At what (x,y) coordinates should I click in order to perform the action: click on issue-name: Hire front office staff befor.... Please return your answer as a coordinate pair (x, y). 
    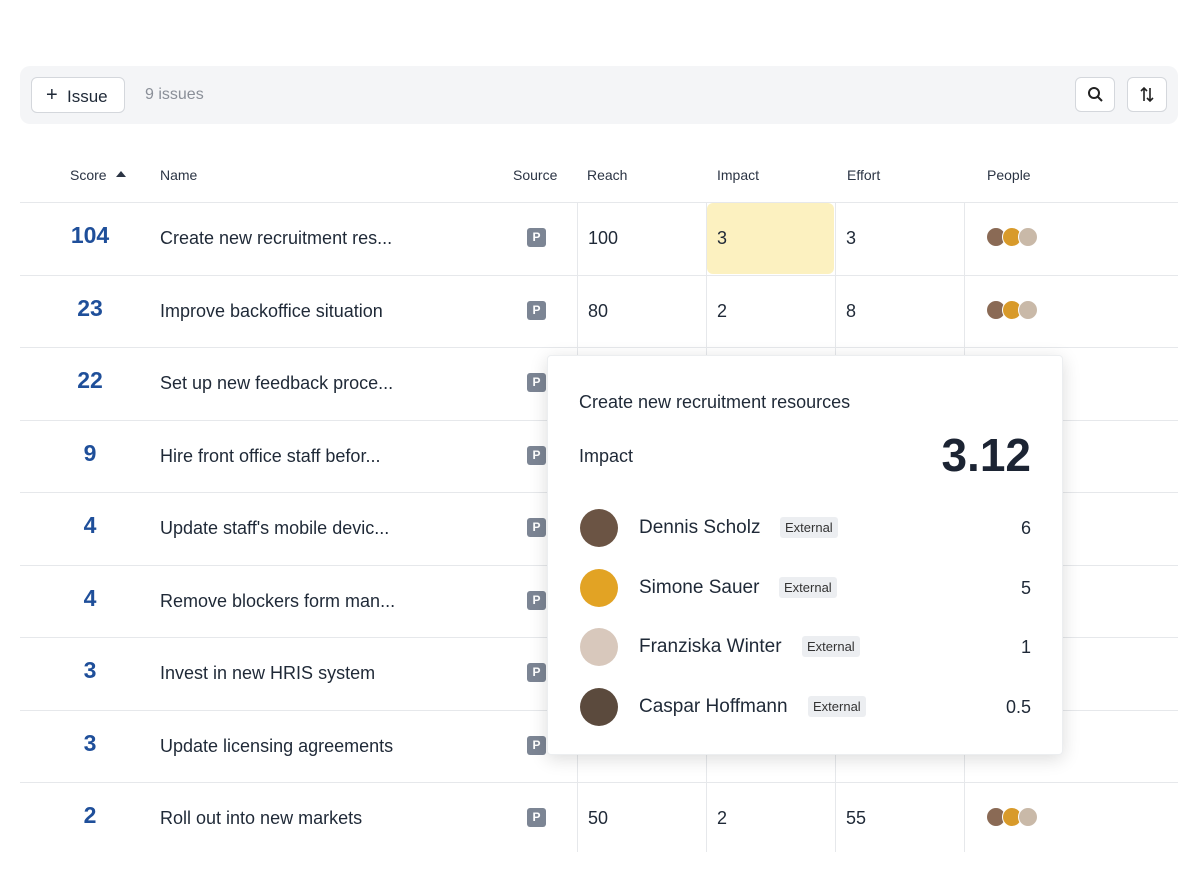
    Looking at the image, I should click on (270, 455).